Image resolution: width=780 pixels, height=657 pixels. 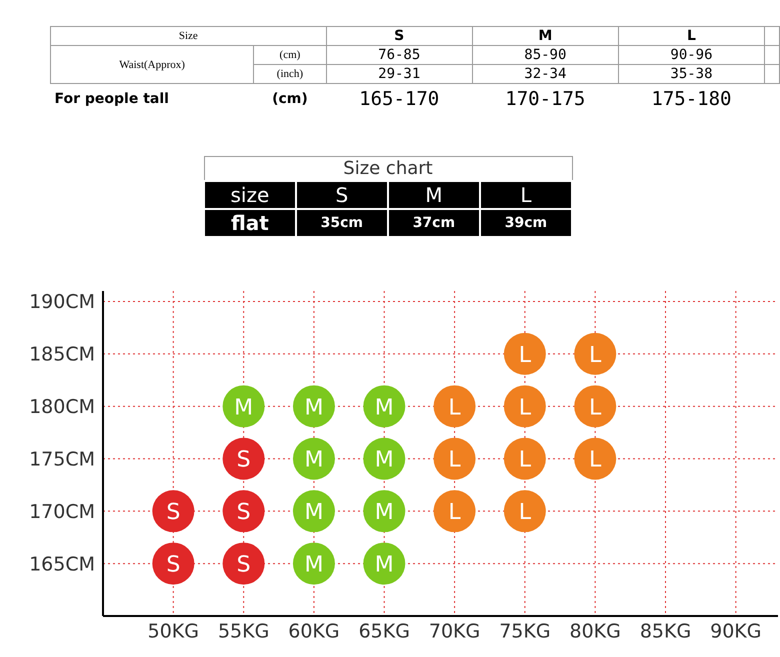 What do you see at coordinates (691, 74) in the screenshot?
I see `text: 35-38` at bounding box center [691, 74].